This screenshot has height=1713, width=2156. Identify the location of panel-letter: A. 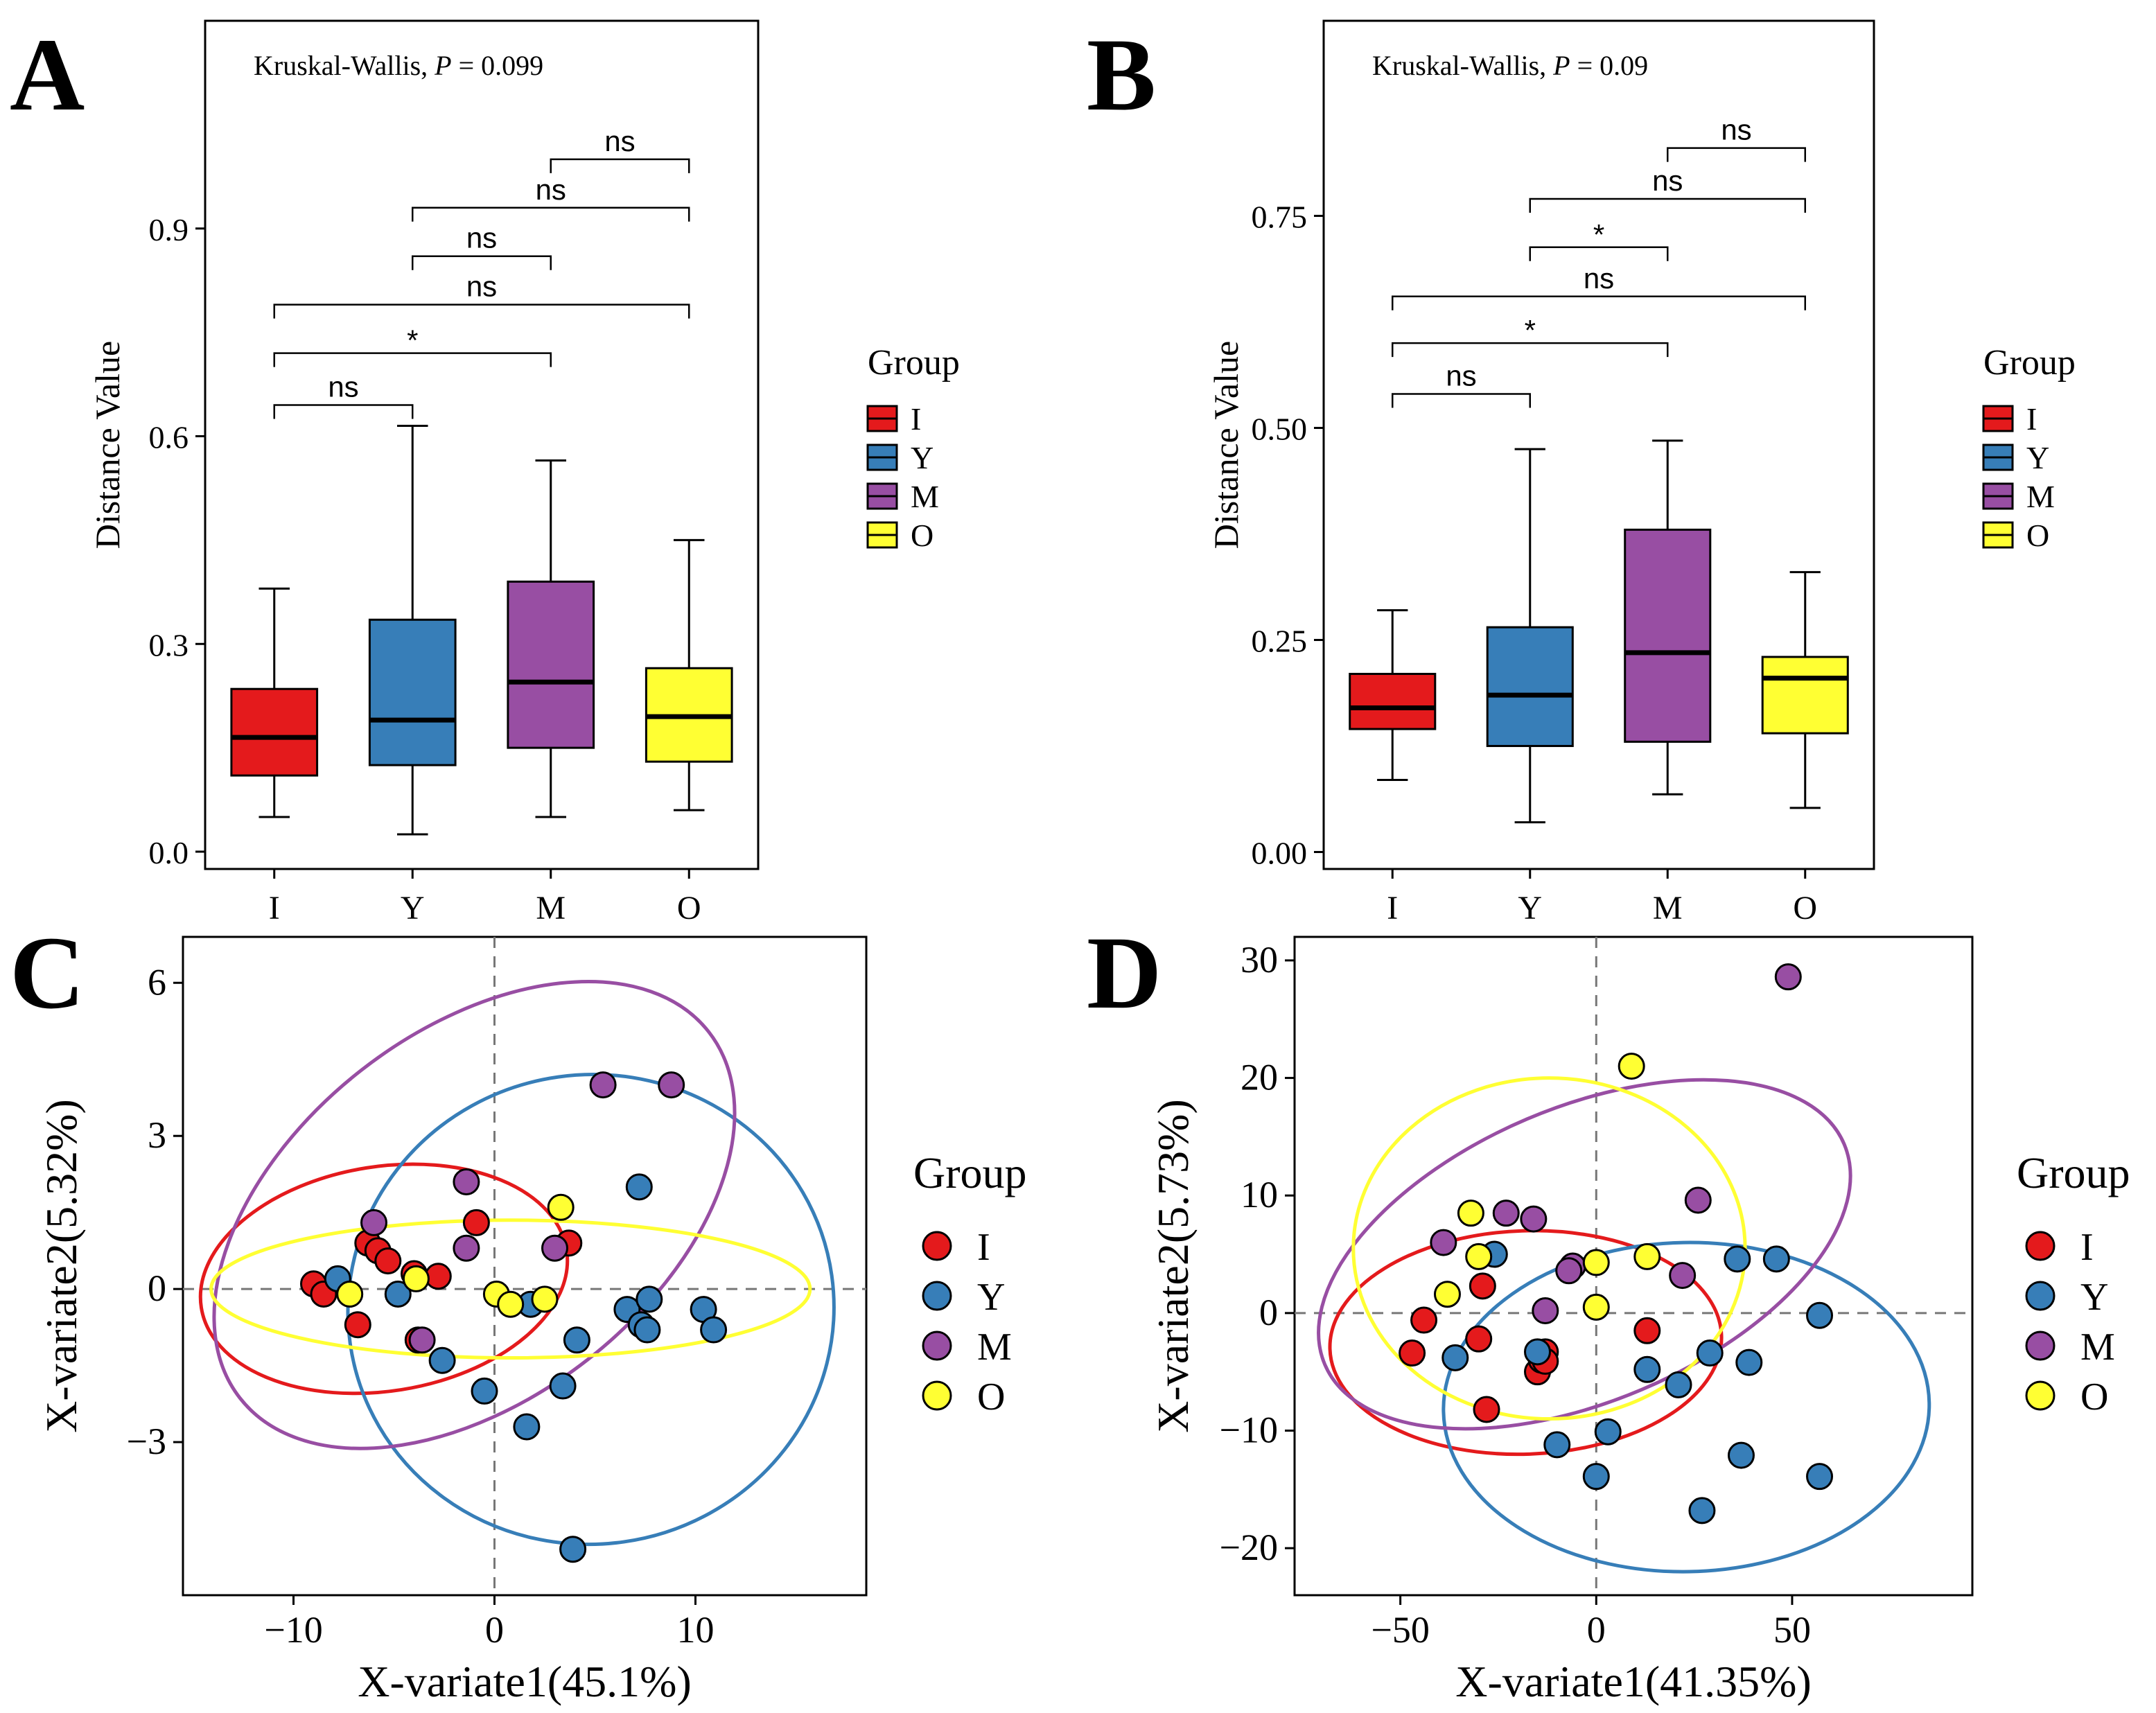
(47, 74).